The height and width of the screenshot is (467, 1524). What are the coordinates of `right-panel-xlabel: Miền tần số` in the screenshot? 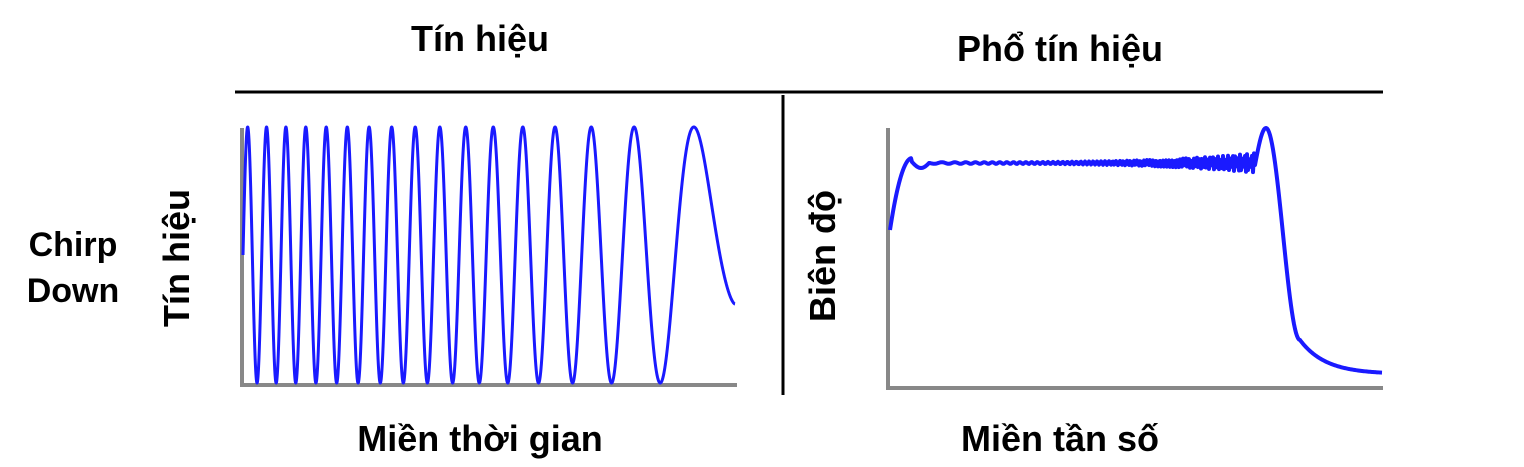 It's located at (1060, 438).